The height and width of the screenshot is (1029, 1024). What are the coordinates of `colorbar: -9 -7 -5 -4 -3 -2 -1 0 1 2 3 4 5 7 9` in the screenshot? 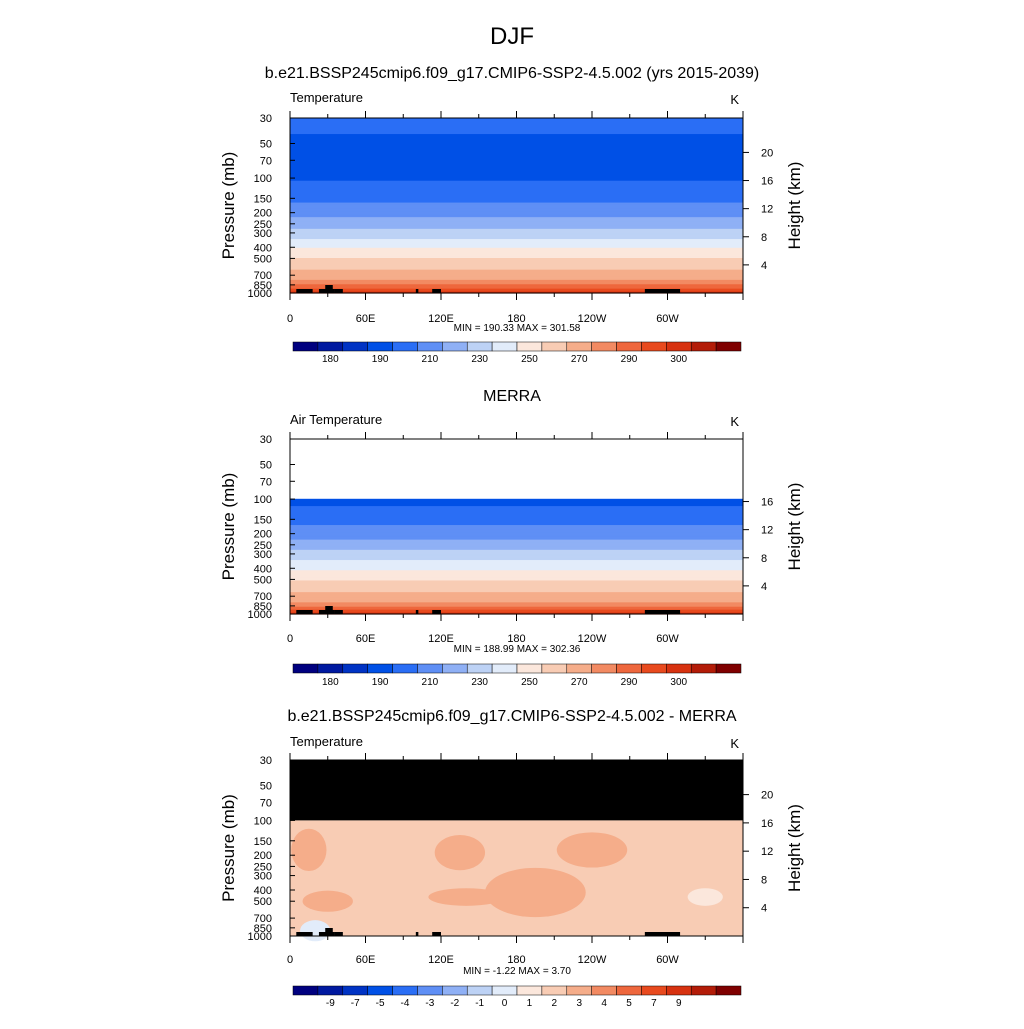 It's located at (517, 997).